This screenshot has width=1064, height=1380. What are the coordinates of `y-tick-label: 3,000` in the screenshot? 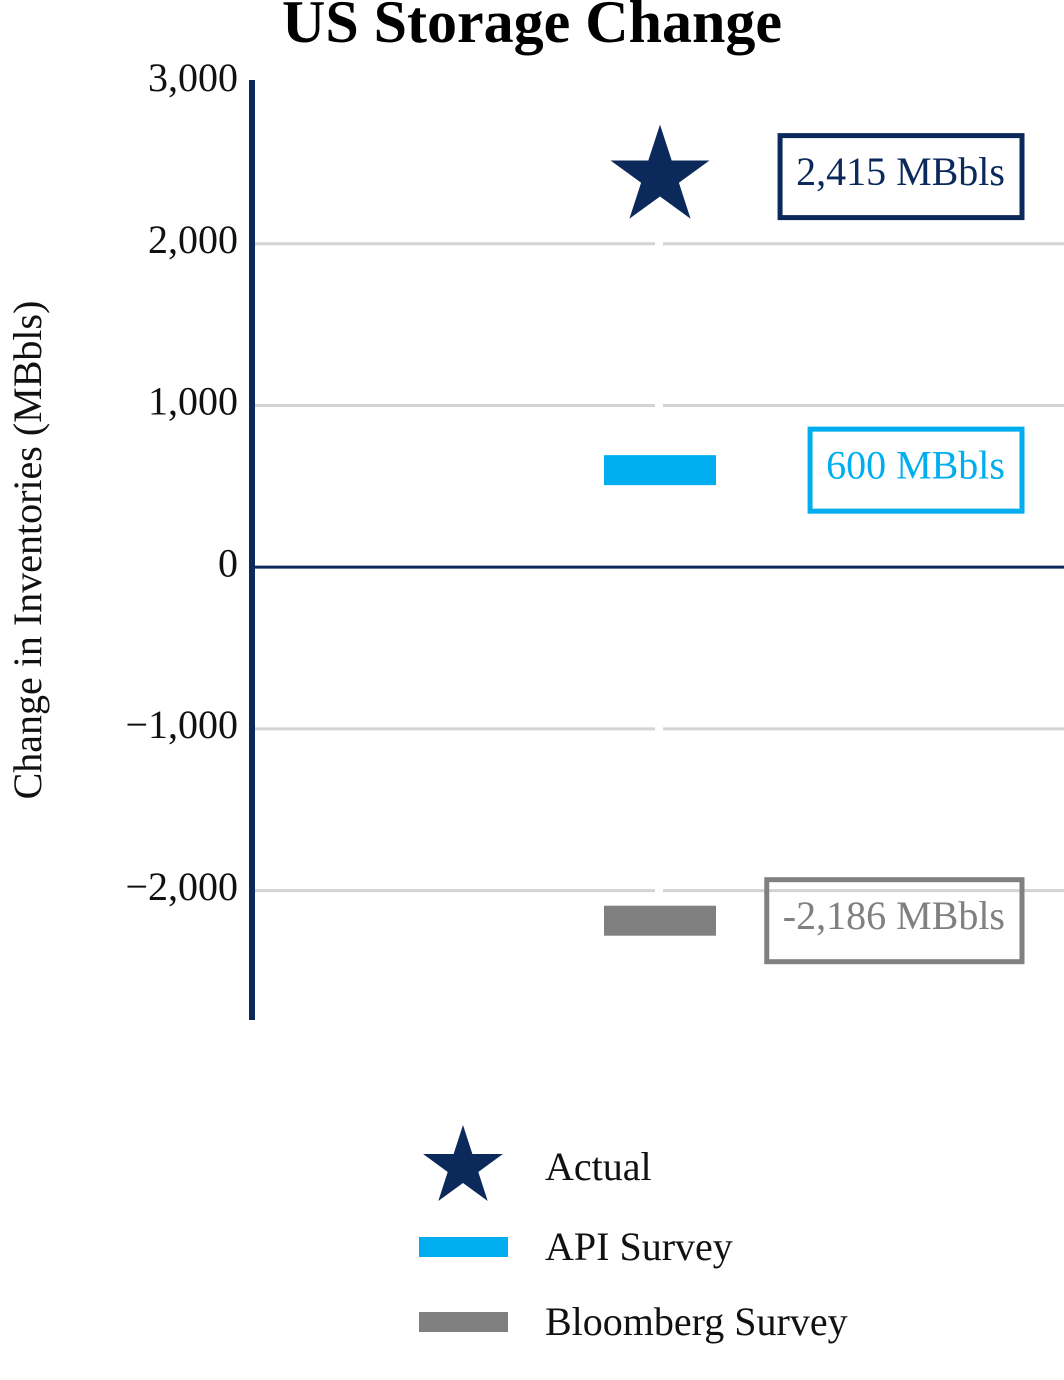 It's located at (193, 77).